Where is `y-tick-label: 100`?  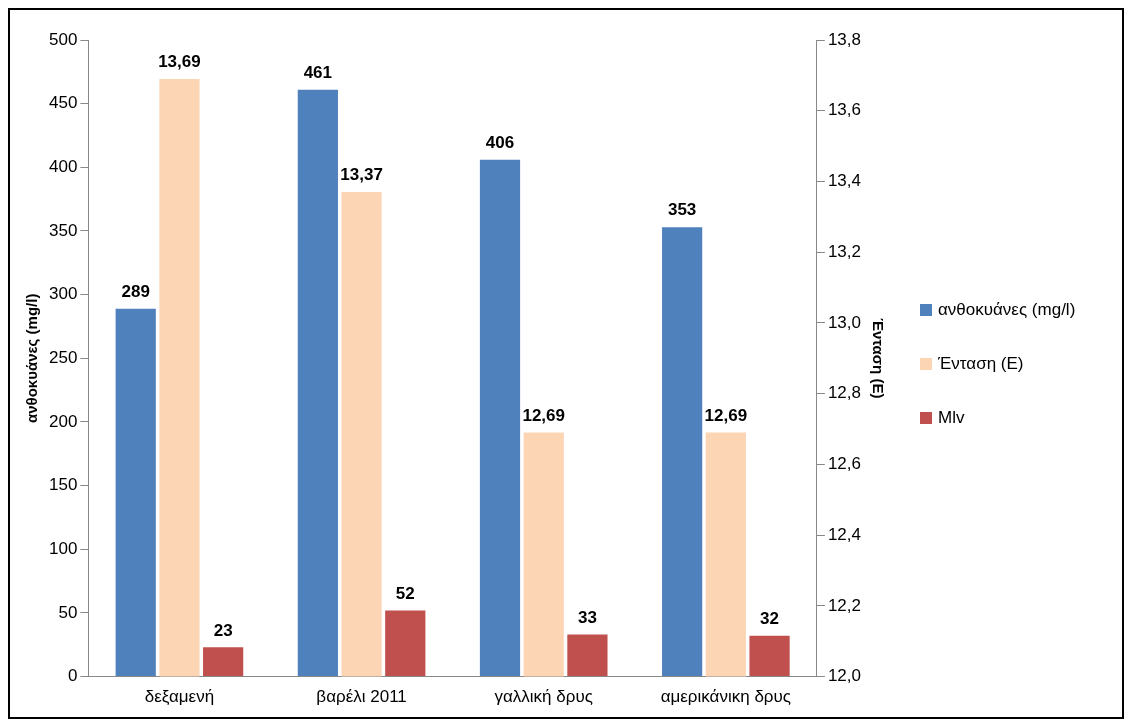
y-tick-label: 100 is located at coordinates (63, 548).